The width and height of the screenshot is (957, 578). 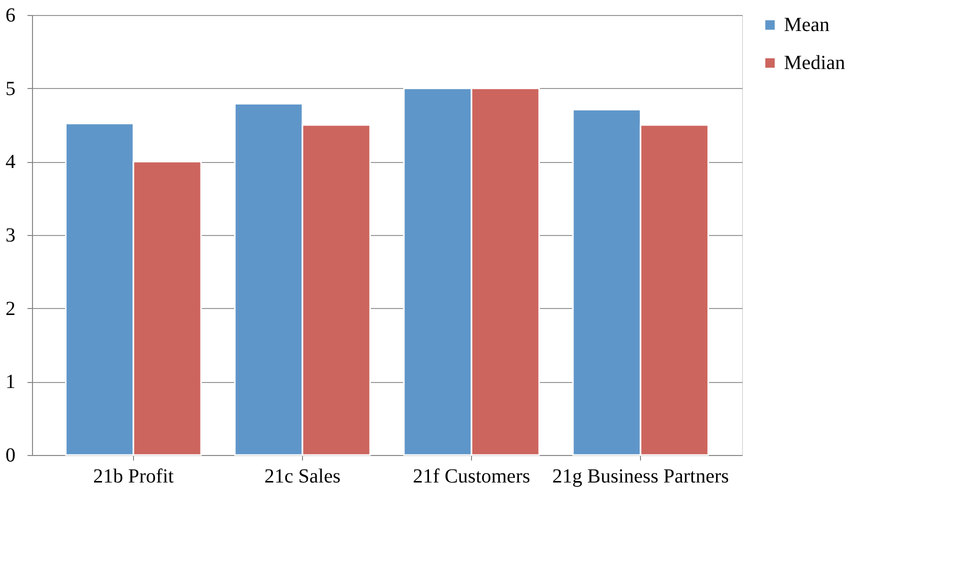 What do you see at coordinates (133, 477) in the screenshot?
I see `x-tick-label: 21b Profit` at bounding box center [133, 477].